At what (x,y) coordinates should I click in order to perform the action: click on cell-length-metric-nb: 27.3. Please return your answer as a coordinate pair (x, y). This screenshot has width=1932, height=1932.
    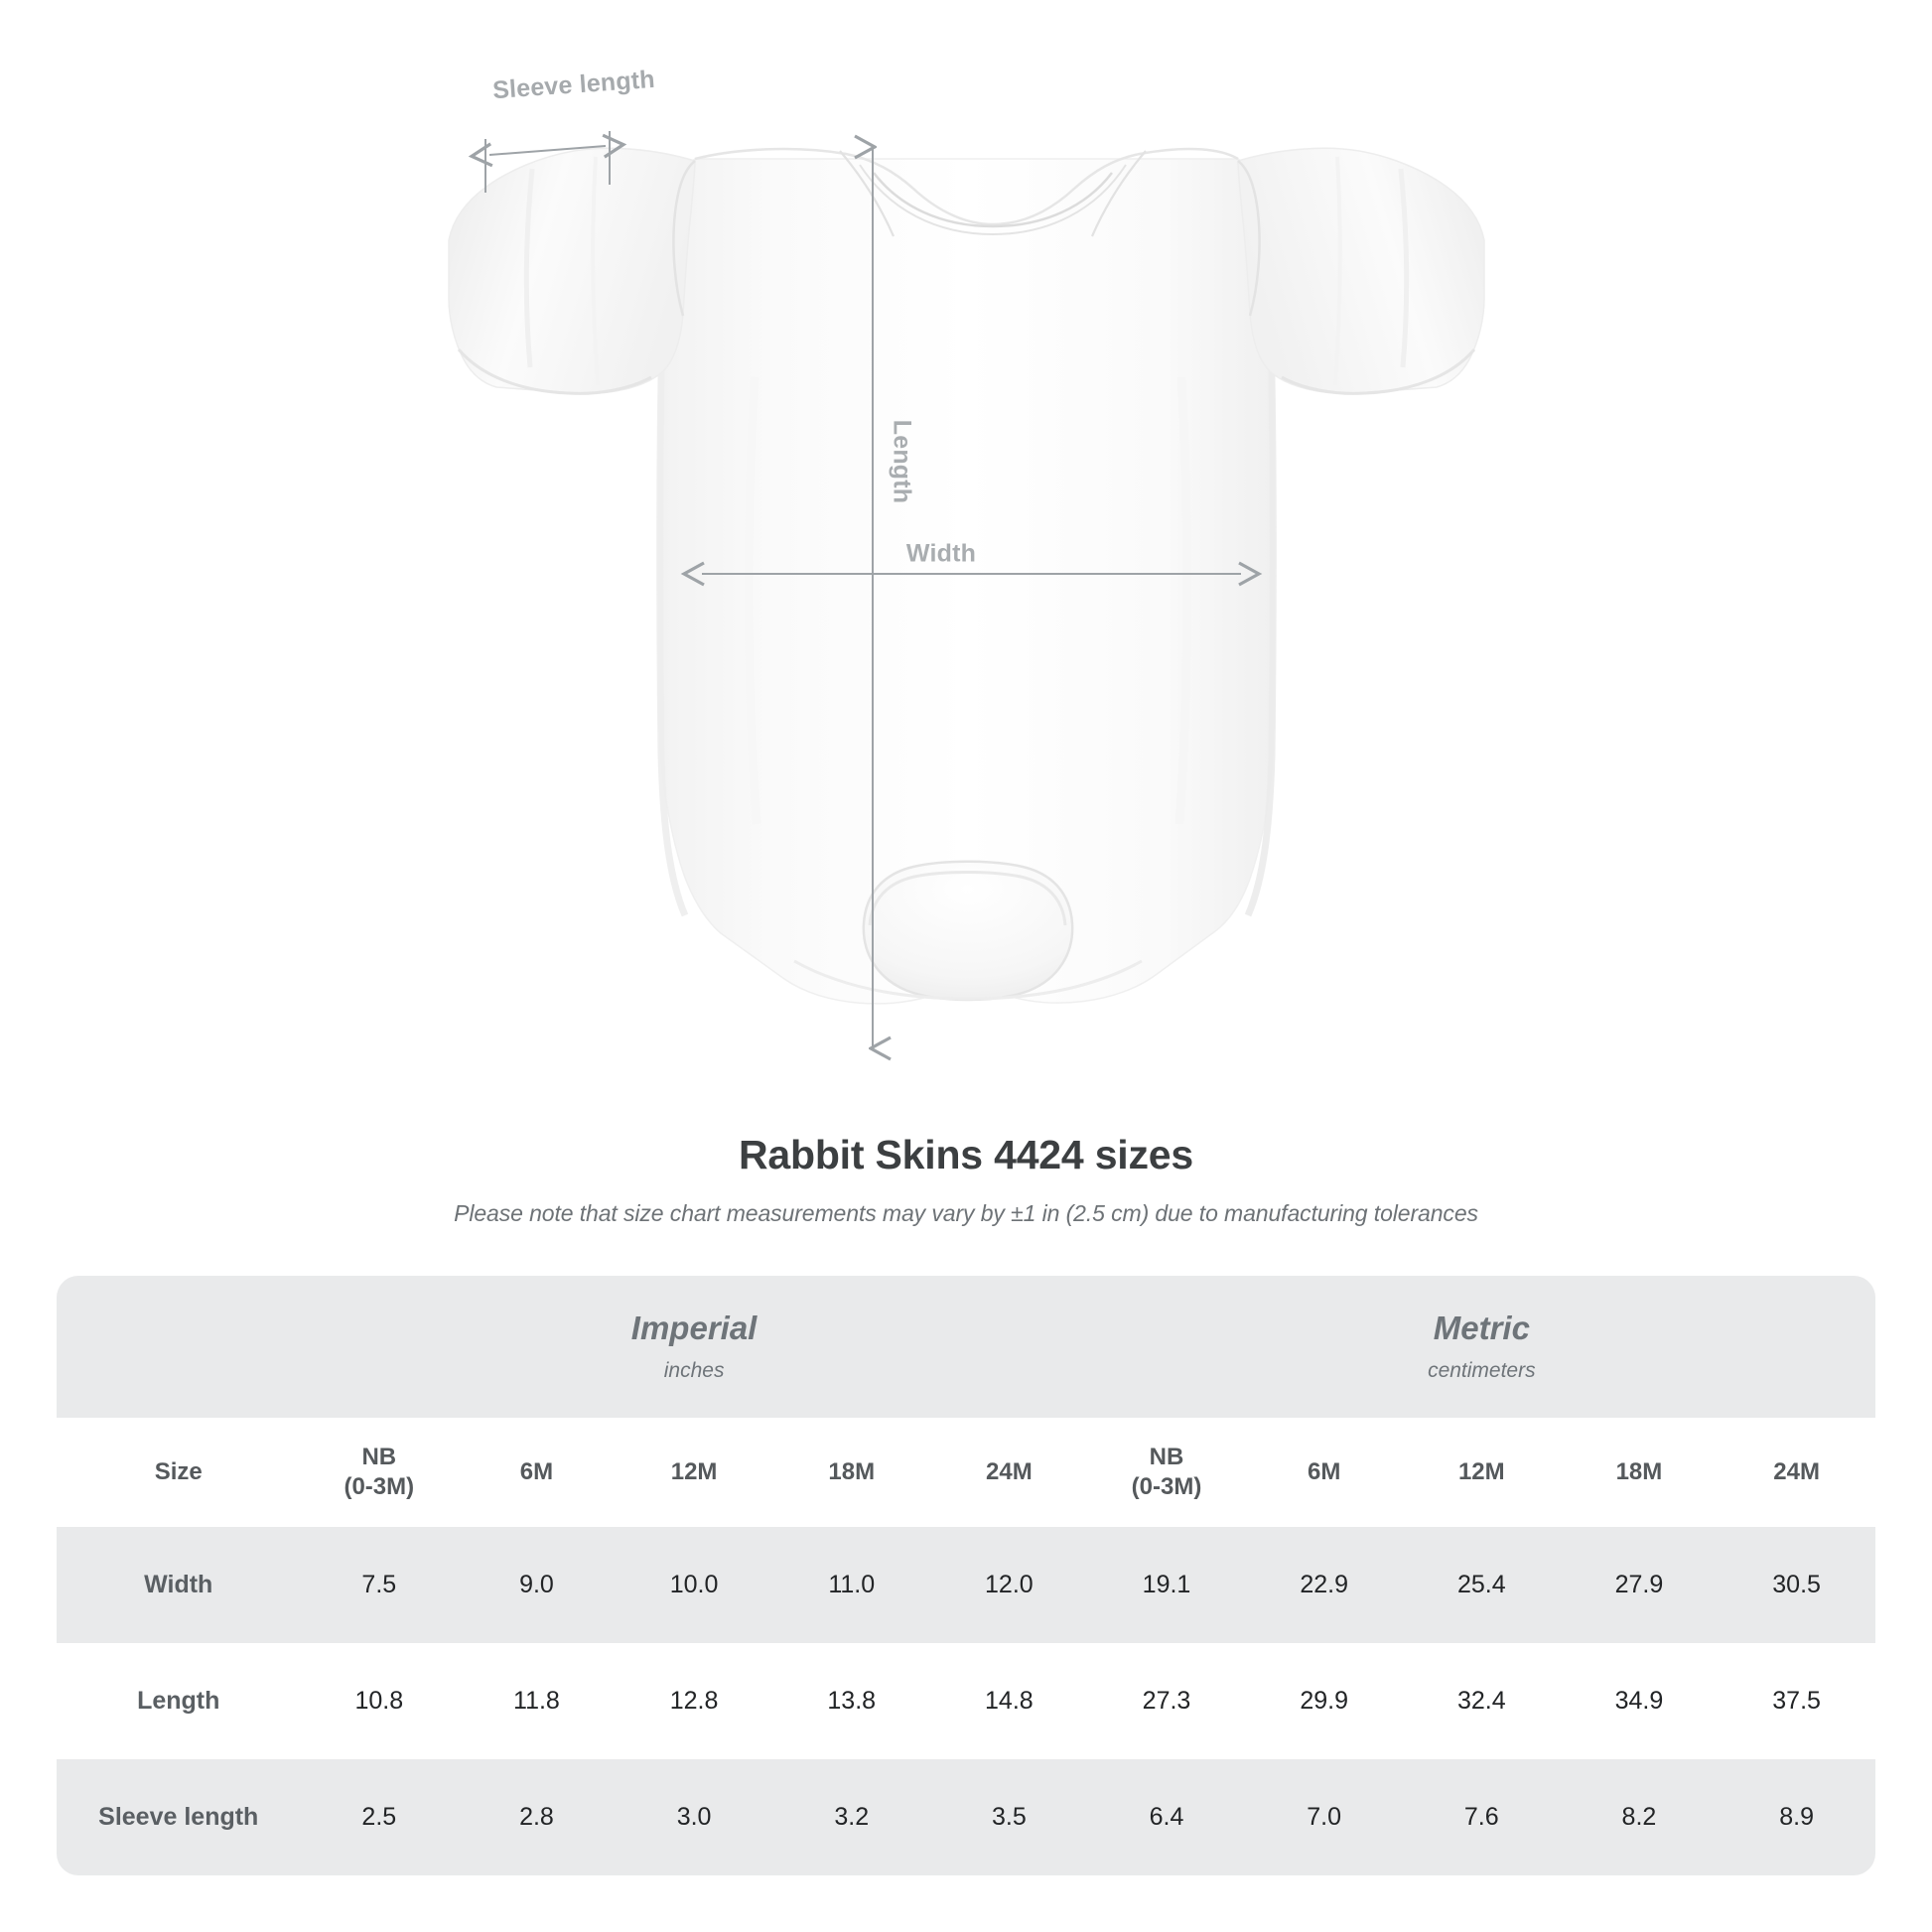
    Looking at the image, I should click on (1167, 1701).